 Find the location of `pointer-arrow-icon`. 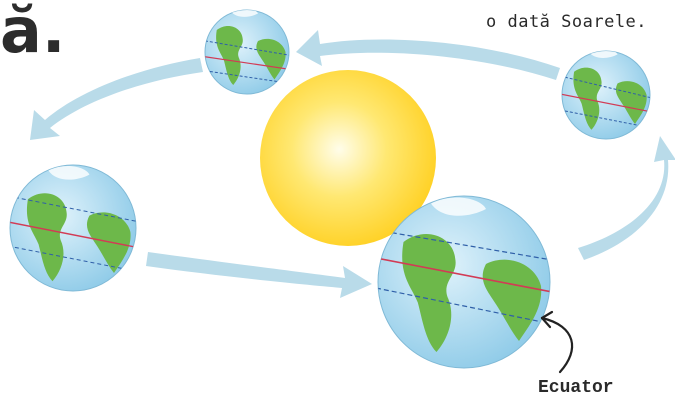

pointer-arrow-icon is located at coordinates (557, 342).